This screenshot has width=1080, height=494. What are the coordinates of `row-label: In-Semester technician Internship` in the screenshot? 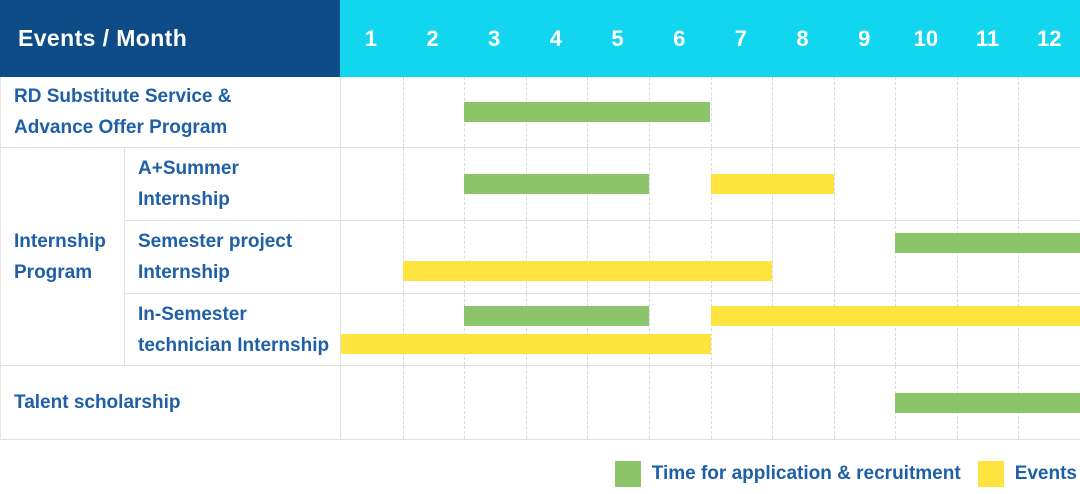 It's located at (232, 329).